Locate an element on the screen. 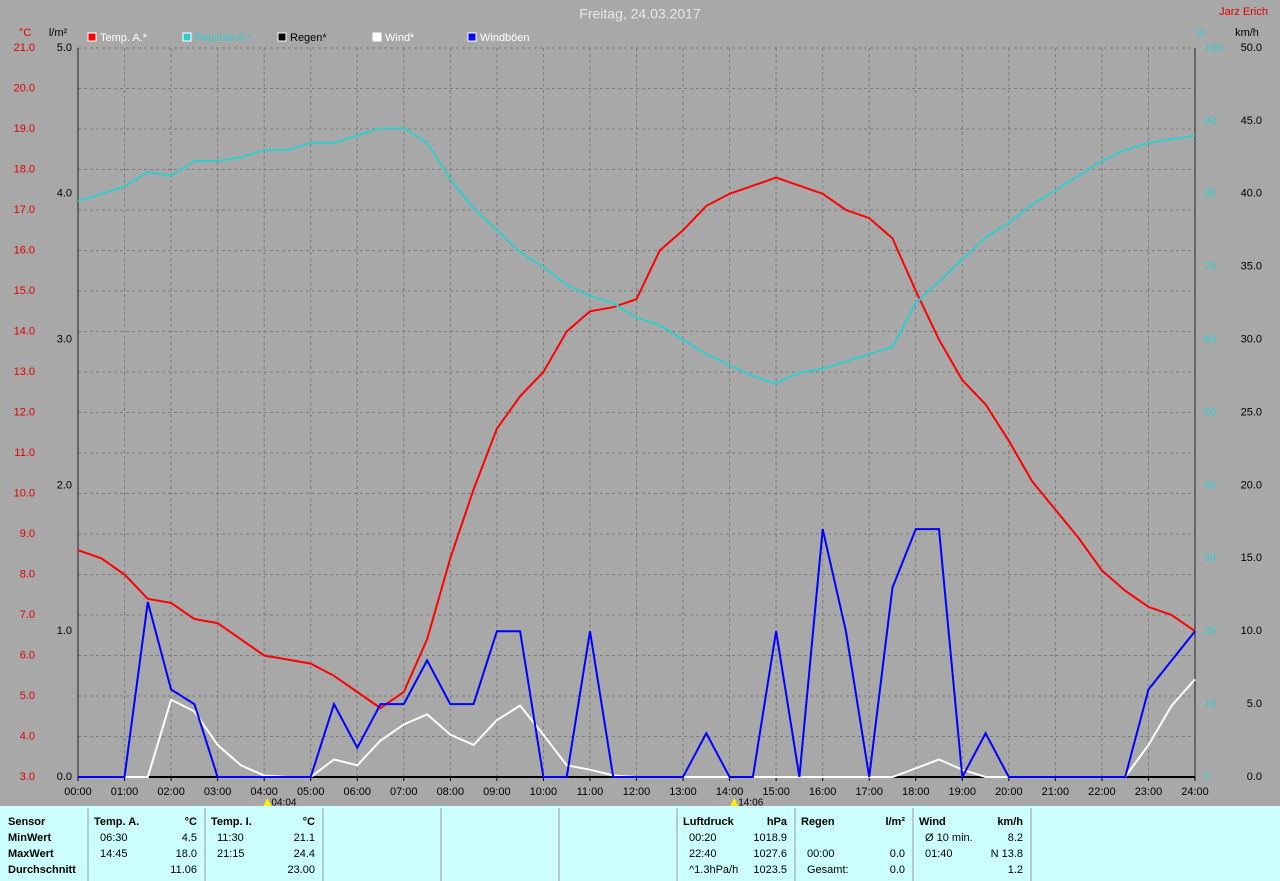 The image size is (1280, 881). y4-tick-label: 15.0 is located at coordinates (1251, 558).